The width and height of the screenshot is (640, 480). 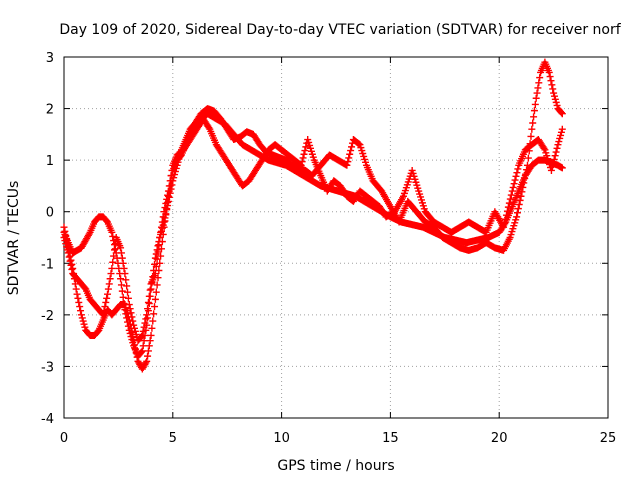 I want to click on y-tick-label: 3, so click(x=50, y=58).